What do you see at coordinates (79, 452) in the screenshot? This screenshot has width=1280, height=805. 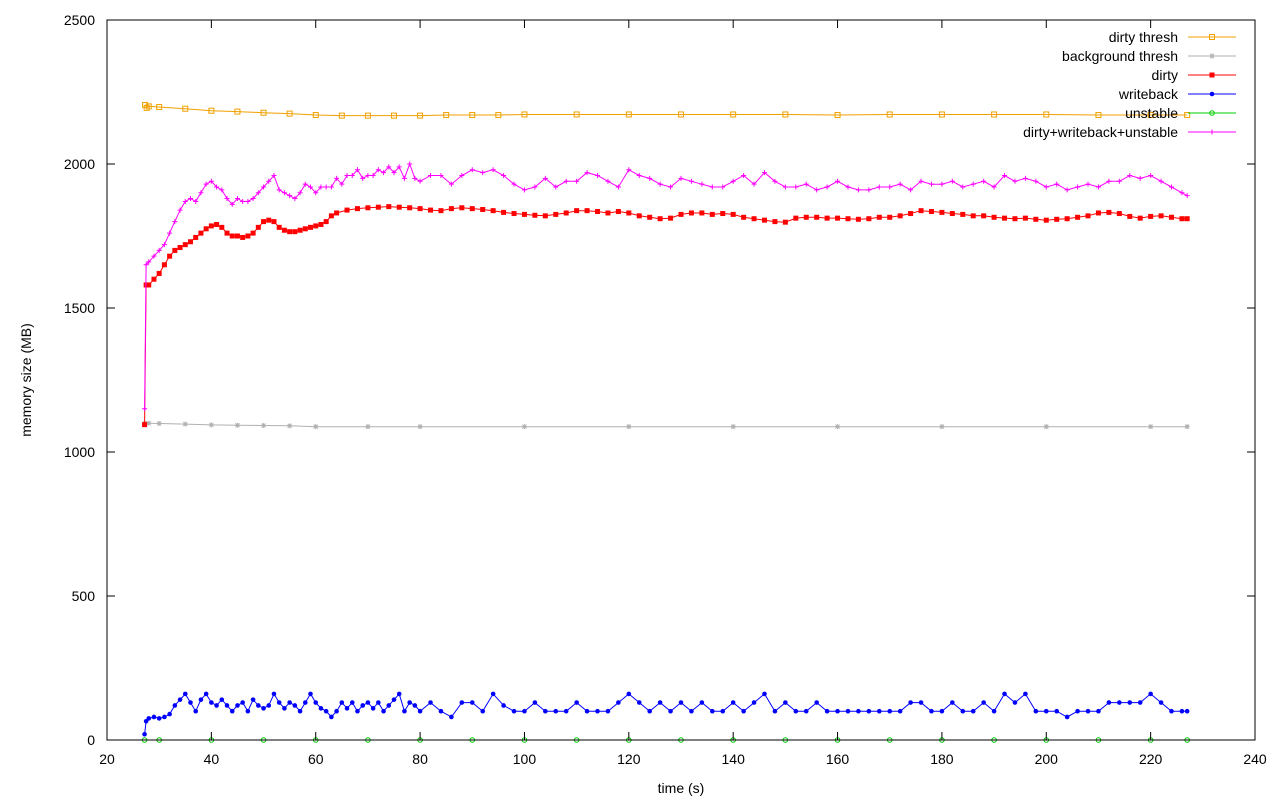 I see `y-tick-label: 1000` at bounding box center [79, 452].